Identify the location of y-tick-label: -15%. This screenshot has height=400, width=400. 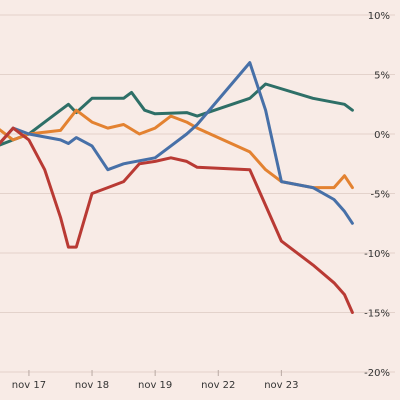
(377, 314).